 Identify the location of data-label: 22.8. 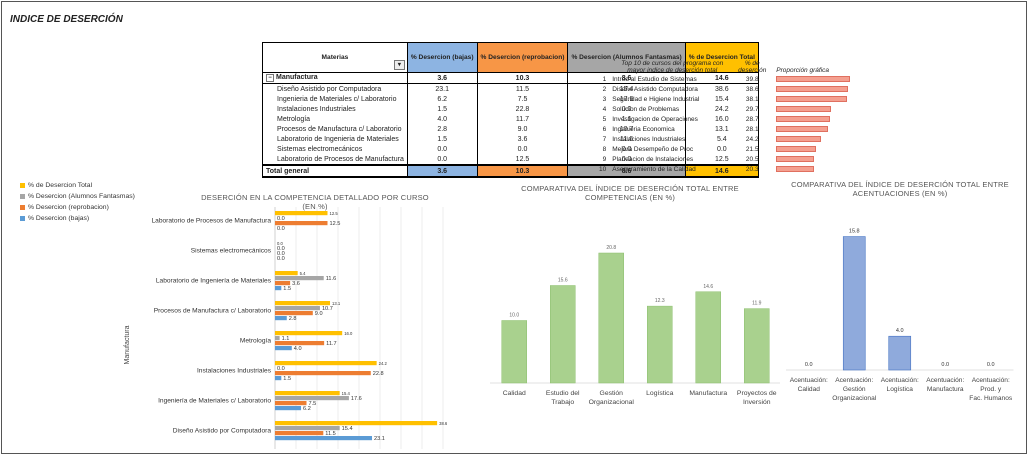
(378, 374).